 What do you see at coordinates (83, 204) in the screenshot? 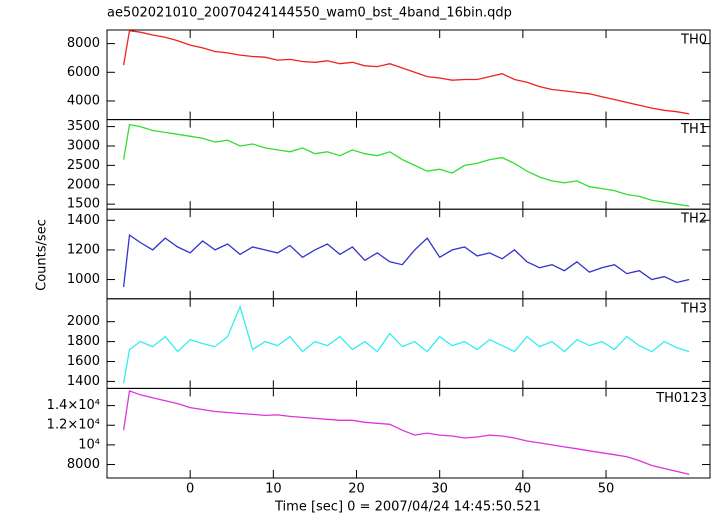
I see `y-tick-label: 1500` at bounding box center [83, 204].